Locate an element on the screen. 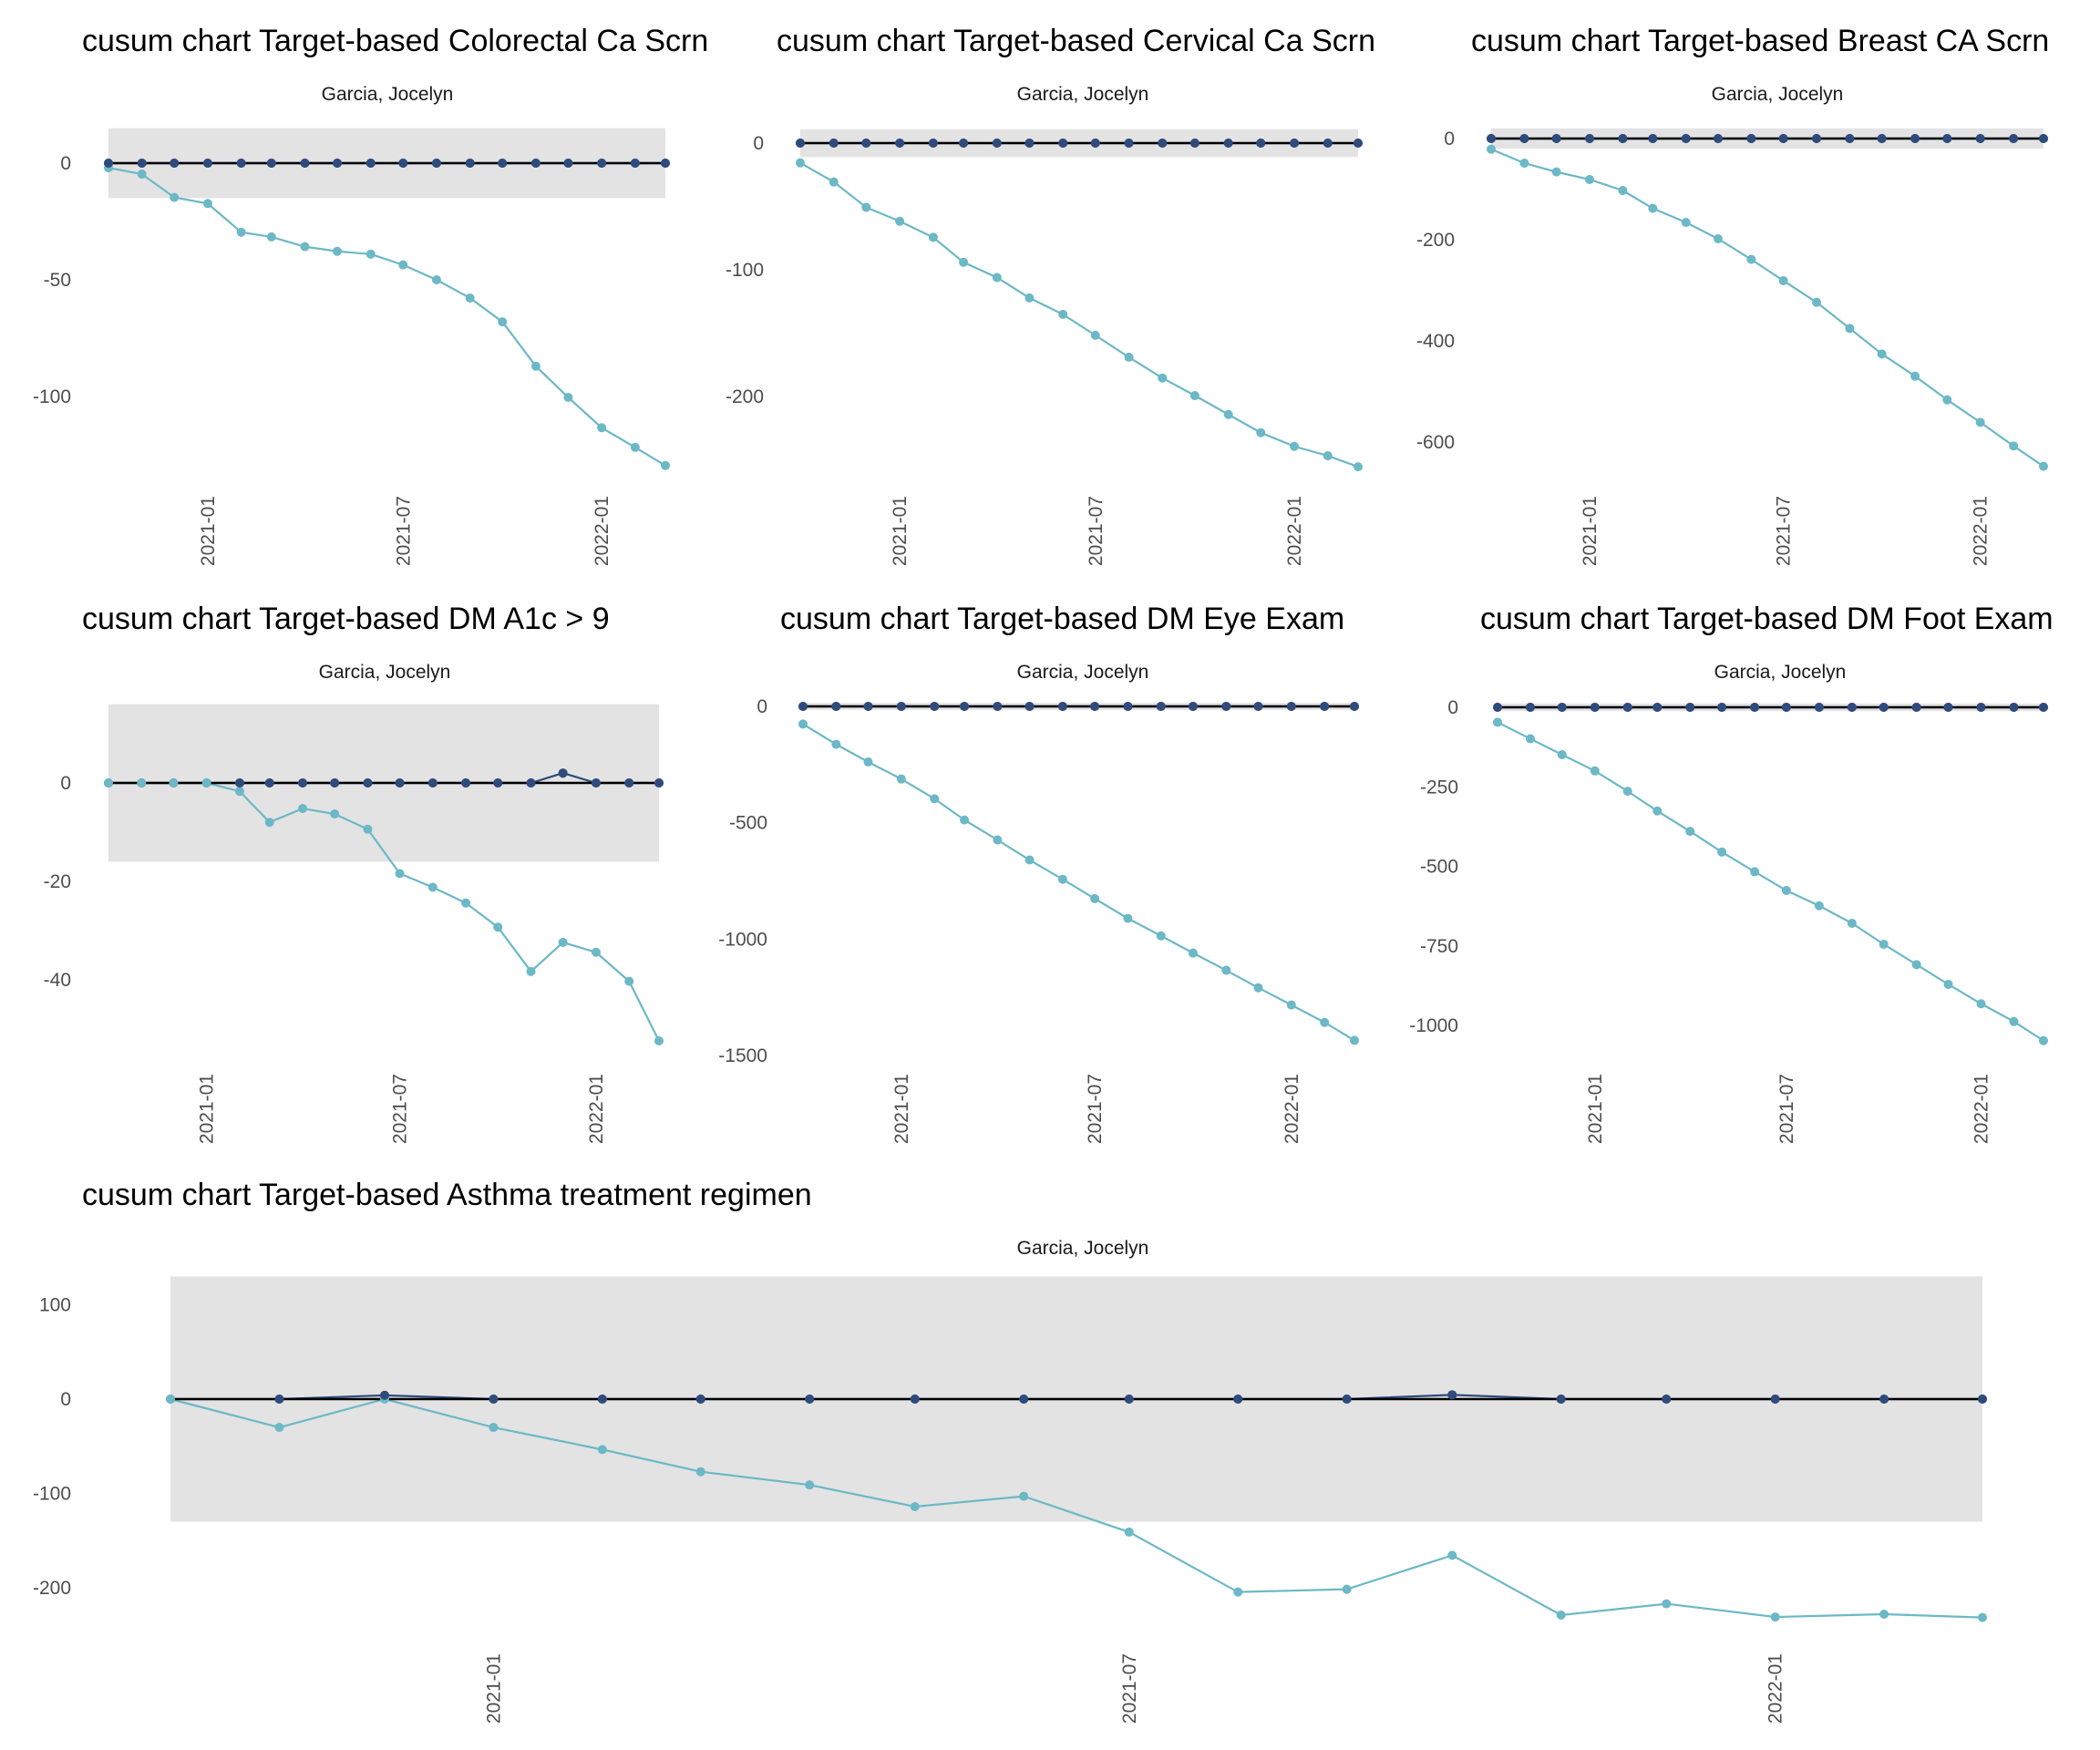 Image resolution: width=2100 pixels, height=1750 pixels. y-tick-label: -750 is located at coordinates (1439, 946).